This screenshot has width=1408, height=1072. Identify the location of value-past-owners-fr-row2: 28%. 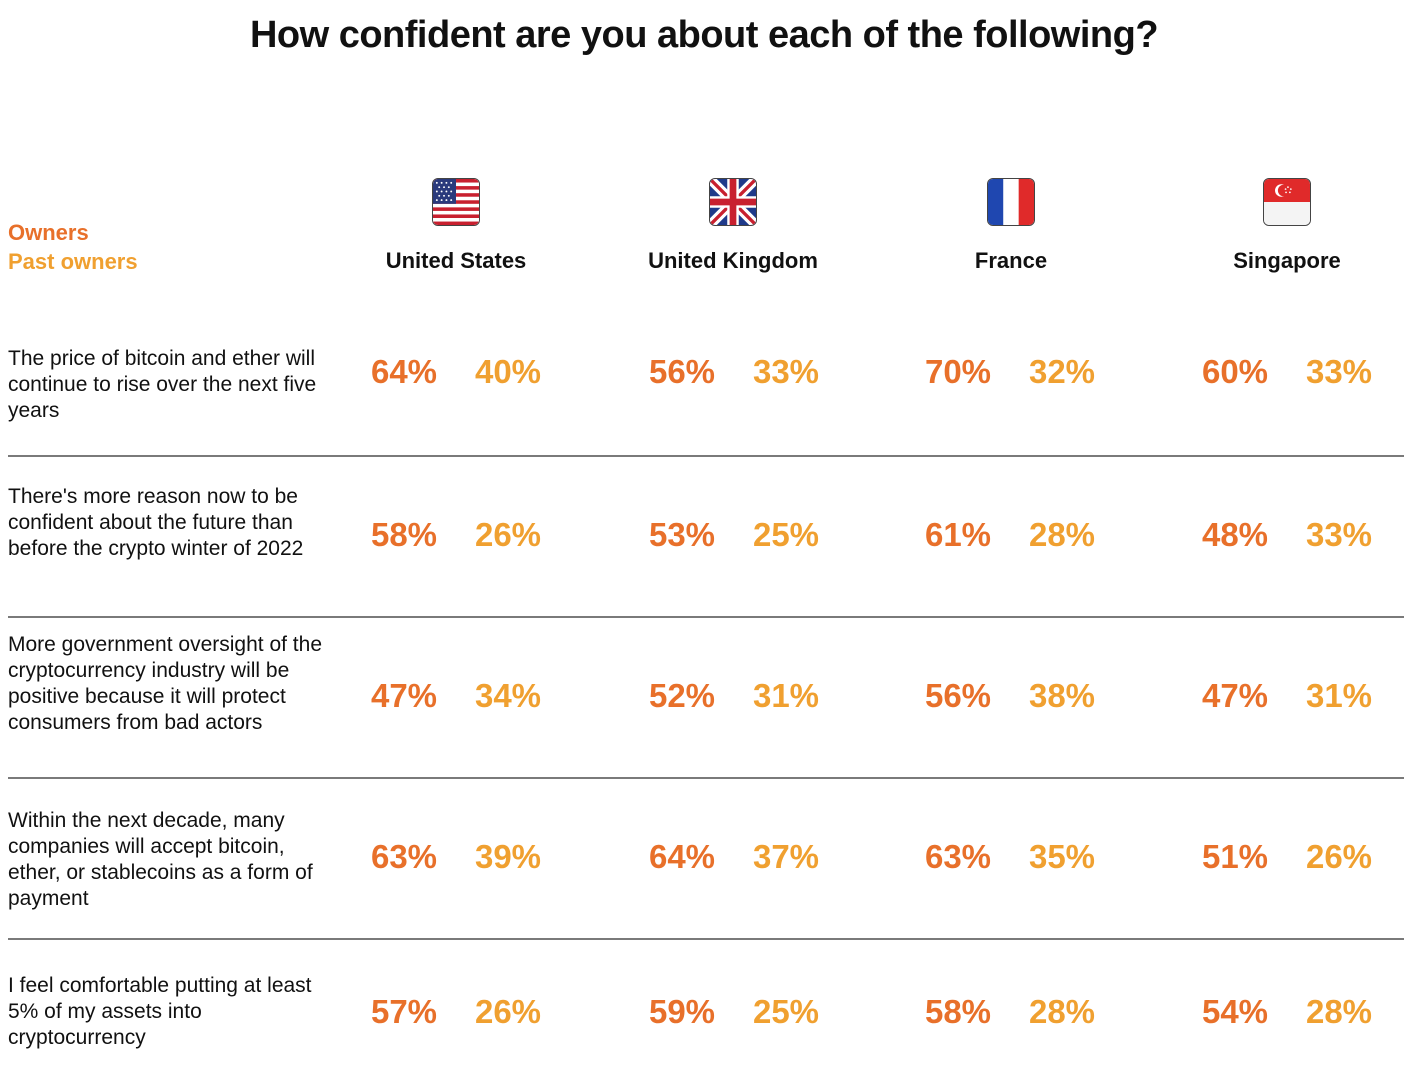
(1062, 534).